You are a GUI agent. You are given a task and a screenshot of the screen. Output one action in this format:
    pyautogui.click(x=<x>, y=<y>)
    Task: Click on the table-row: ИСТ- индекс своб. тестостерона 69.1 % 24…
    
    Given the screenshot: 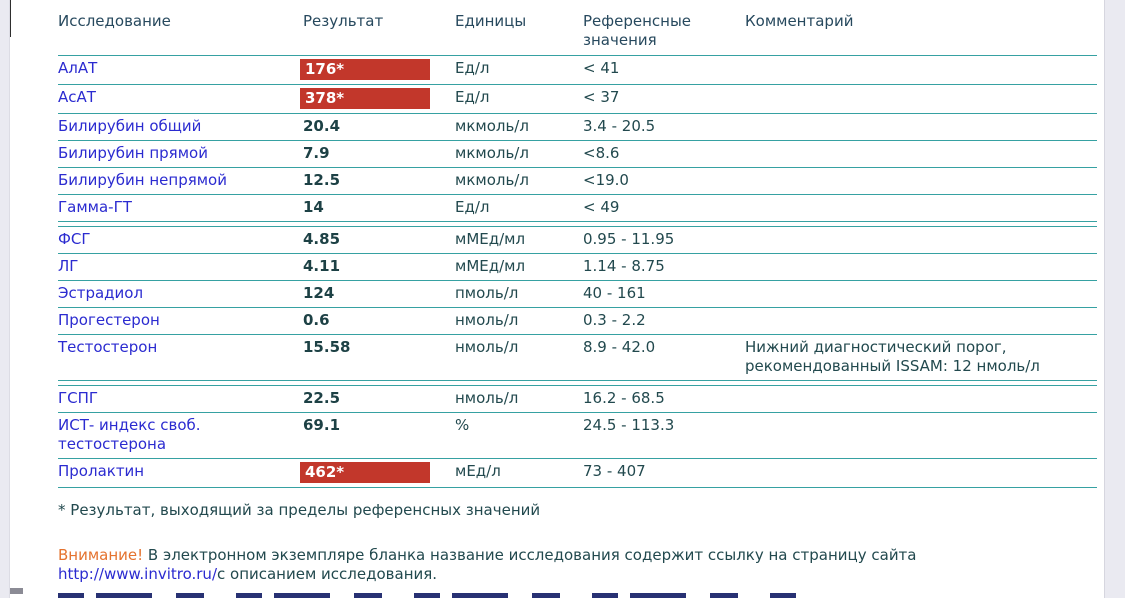 What is the action you would take?
    pyautogui.click(x=577, y=436)
    